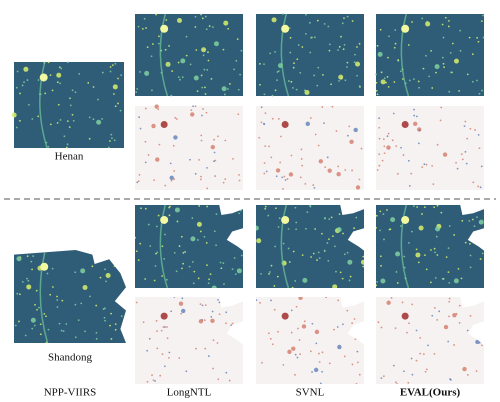 The image size is (500, 402). I want to click on light-corridor, so click(44, 296).